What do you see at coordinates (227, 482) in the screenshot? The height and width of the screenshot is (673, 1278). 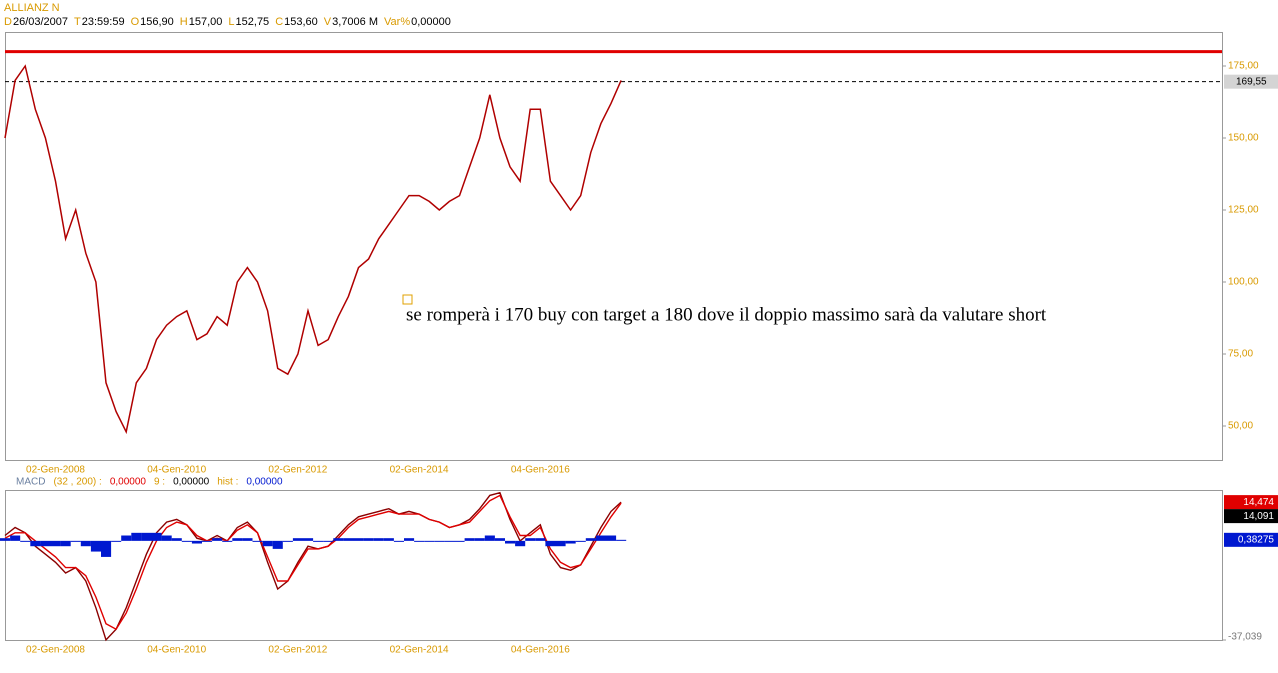 I see `legend-entry: hist :` at bounding box center [227, 482].